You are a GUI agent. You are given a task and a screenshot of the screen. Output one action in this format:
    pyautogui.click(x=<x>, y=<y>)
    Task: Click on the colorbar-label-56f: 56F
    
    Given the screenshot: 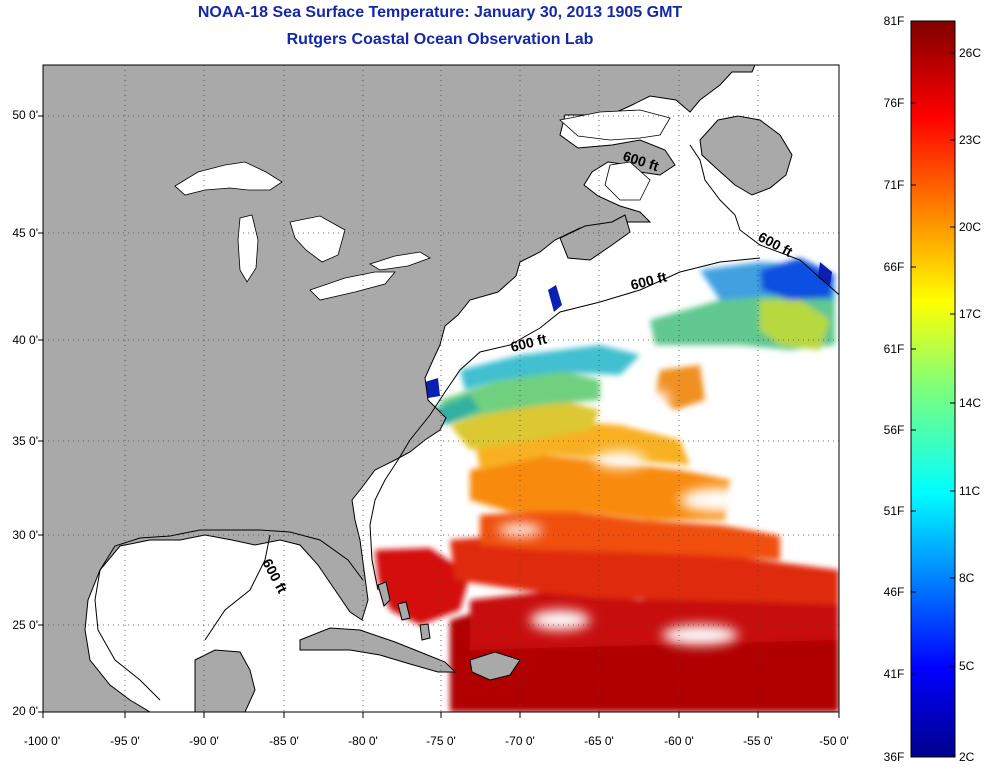 What is the action you would take?
    pyautogui.click(x=894, y=430)
    